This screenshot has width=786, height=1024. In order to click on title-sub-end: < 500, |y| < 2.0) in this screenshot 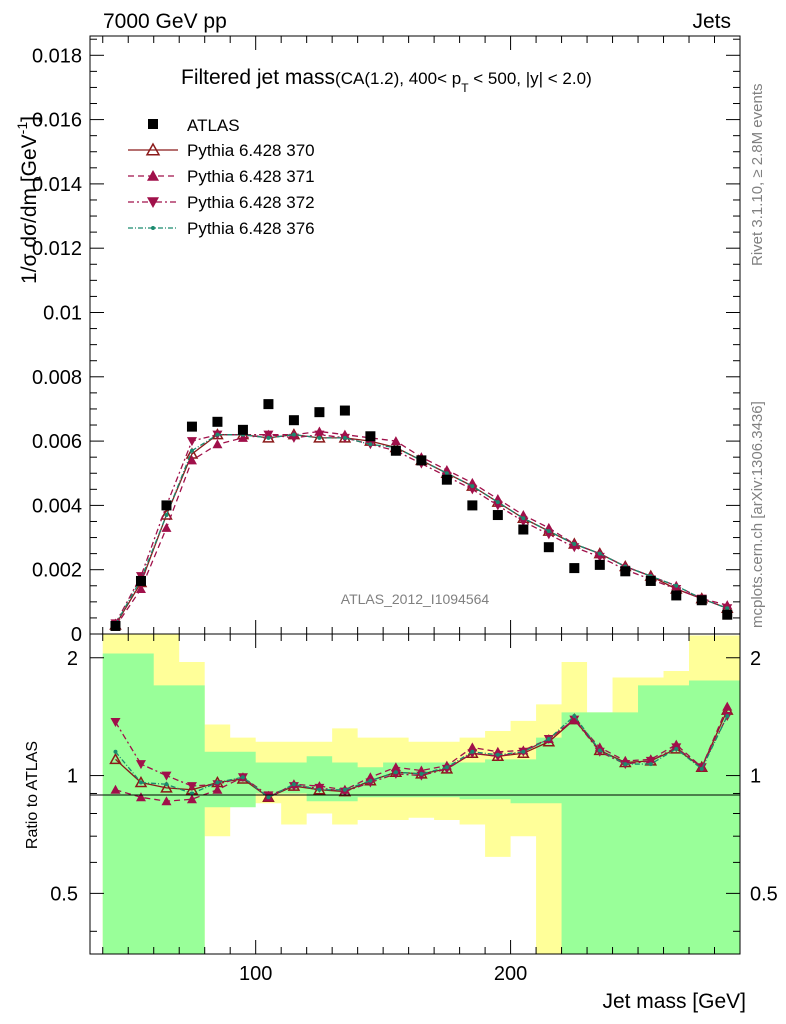, I will do `click(530, 78)`.